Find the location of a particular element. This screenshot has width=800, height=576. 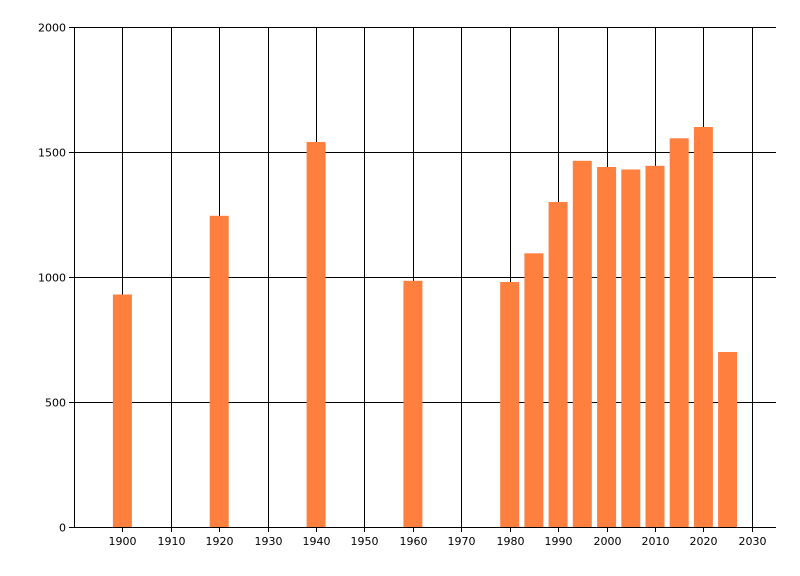

x-tick-label: 2000 is located at coordinates (608, 541).